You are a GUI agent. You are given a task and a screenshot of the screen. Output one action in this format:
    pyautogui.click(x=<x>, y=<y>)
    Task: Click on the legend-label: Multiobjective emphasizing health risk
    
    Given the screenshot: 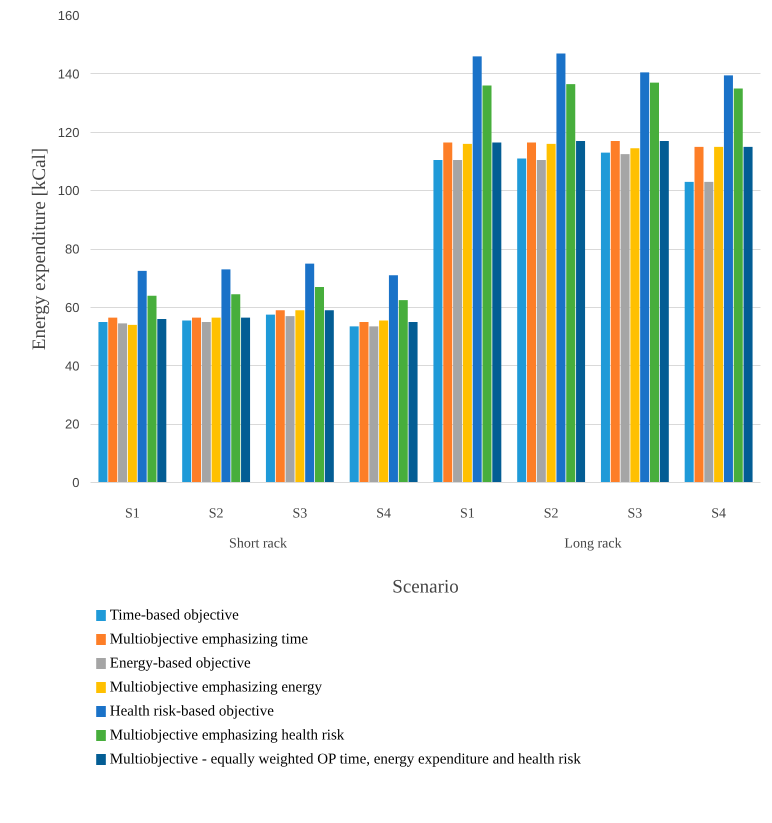 What is the action you would take?
    pyautogui.click(x=227, y=736)
    